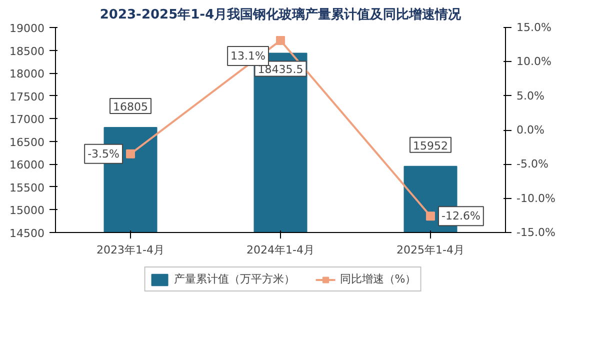  I want to click on y-tick-label: 16500, so click(27, 142).